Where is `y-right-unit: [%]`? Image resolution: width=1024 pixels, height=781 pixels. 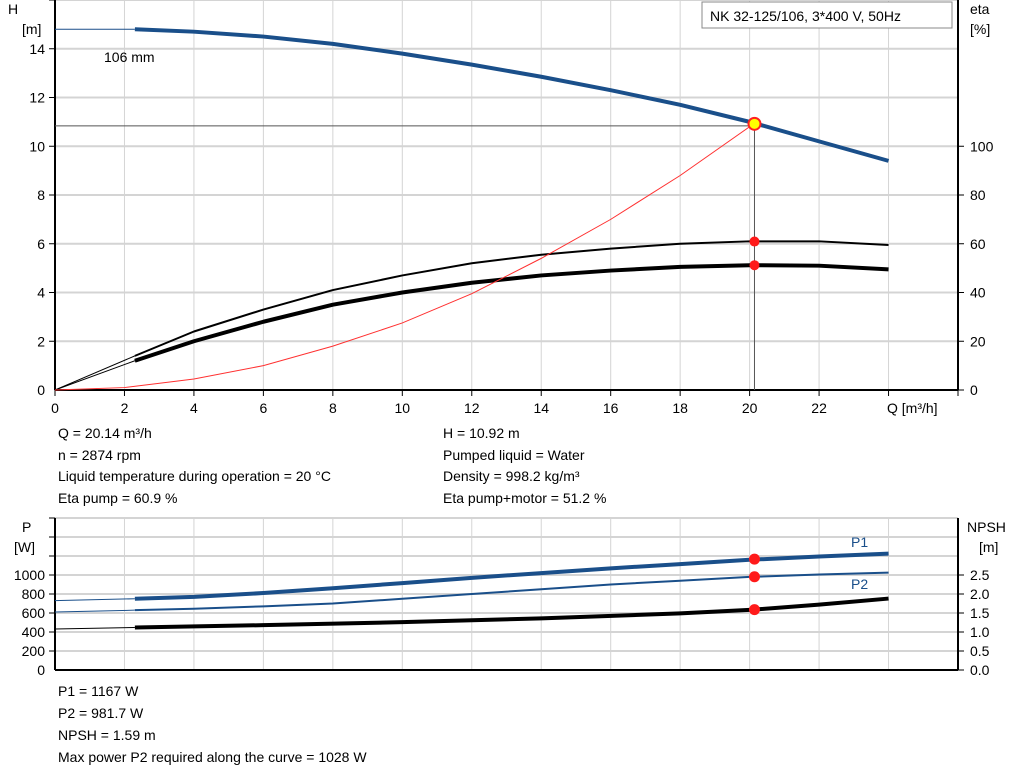 y-right-unit: [%] is located at coordinates (980, 29).